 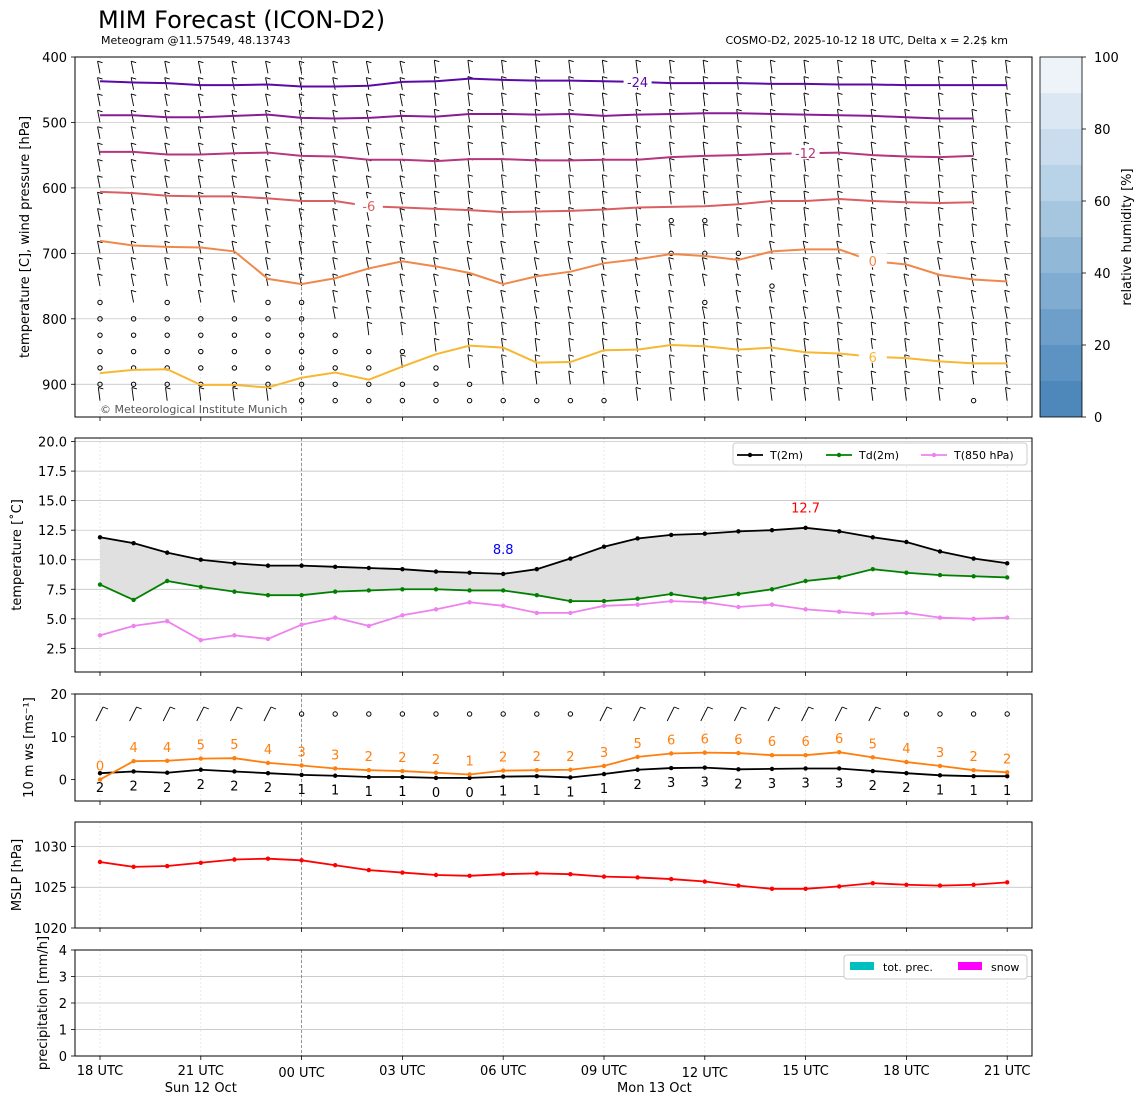 What do you see at coordinates (368, 207) in the screenshot?
I see `isotherm-label: -6` at bounding box center [368, 207].